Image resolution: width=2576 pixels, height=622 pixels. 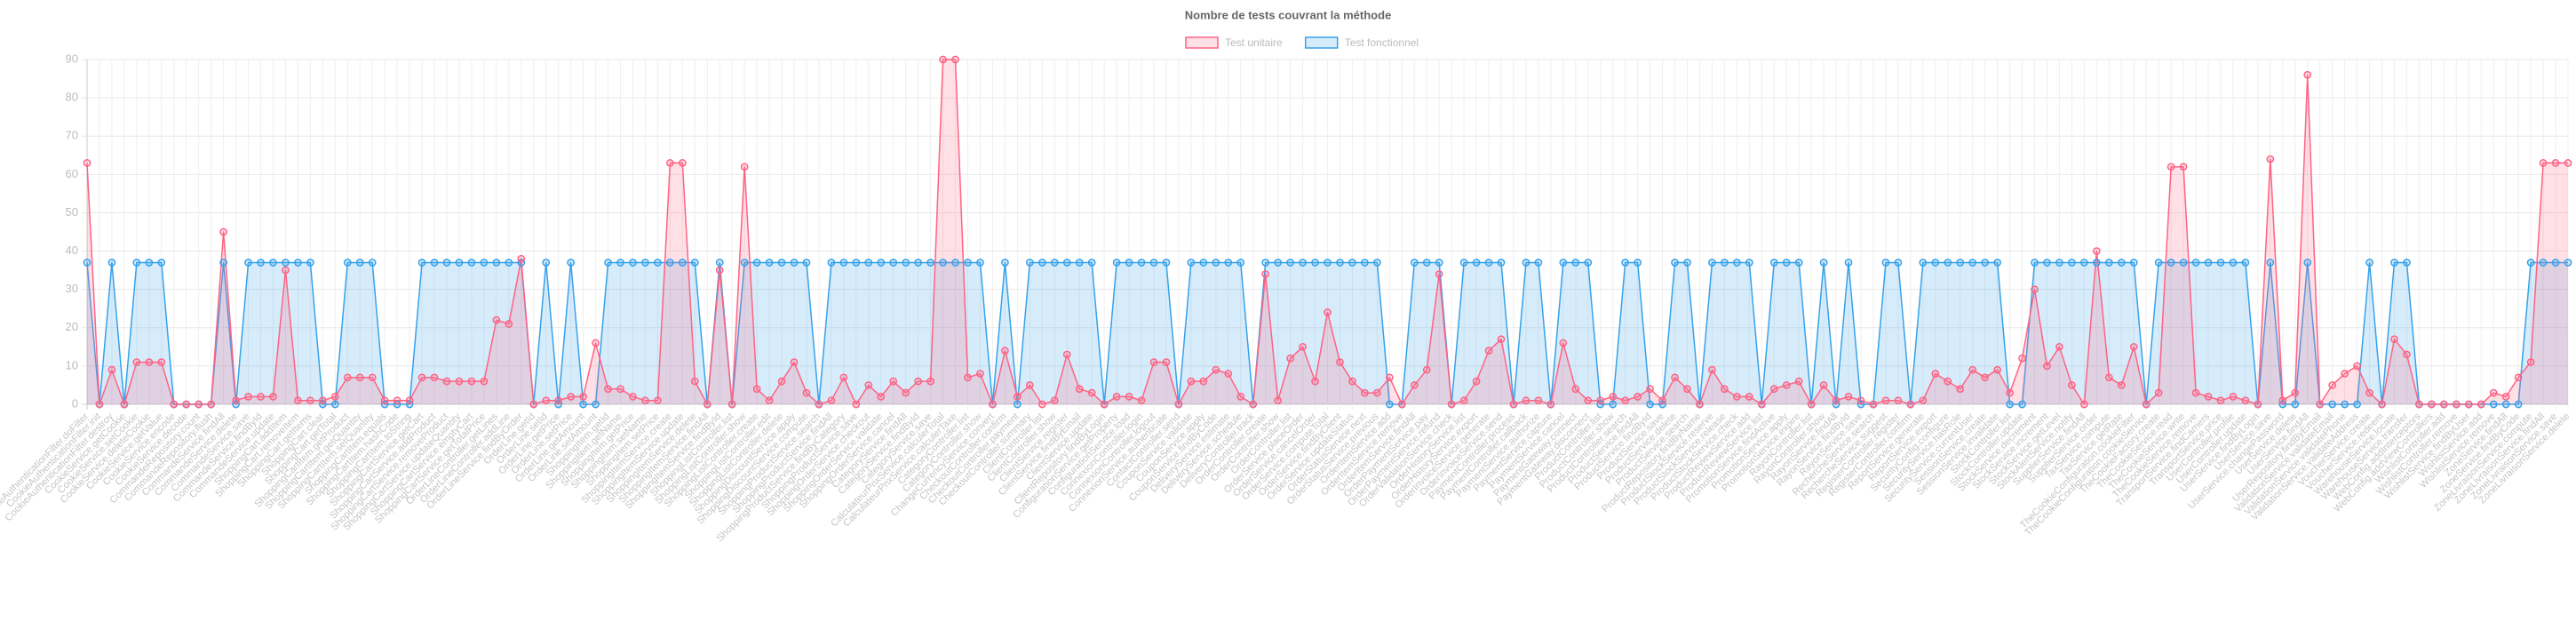 I want to click on y-tick-label: 20, so click(x=72, y=327).